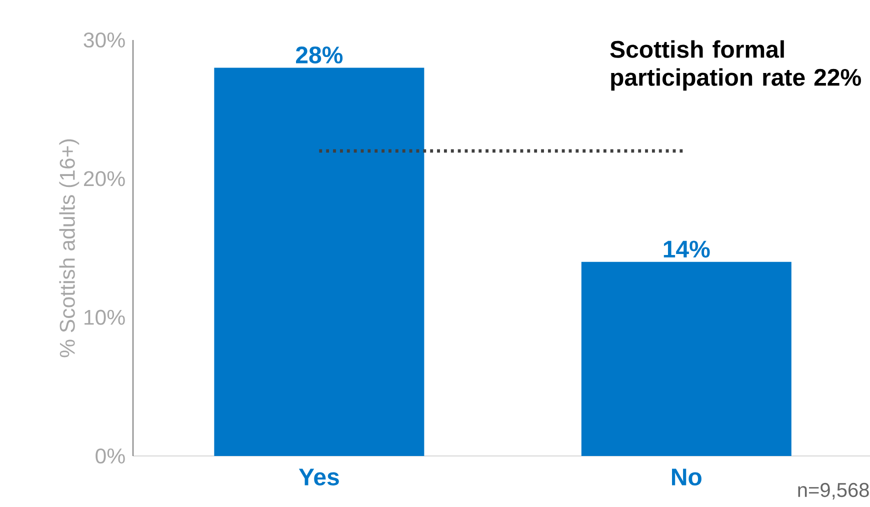 This screenshot has height=507, width=870. Describe the element at coordinates (104, 317) in the screenshot. I see `y-tick-label: 10%` at that location.